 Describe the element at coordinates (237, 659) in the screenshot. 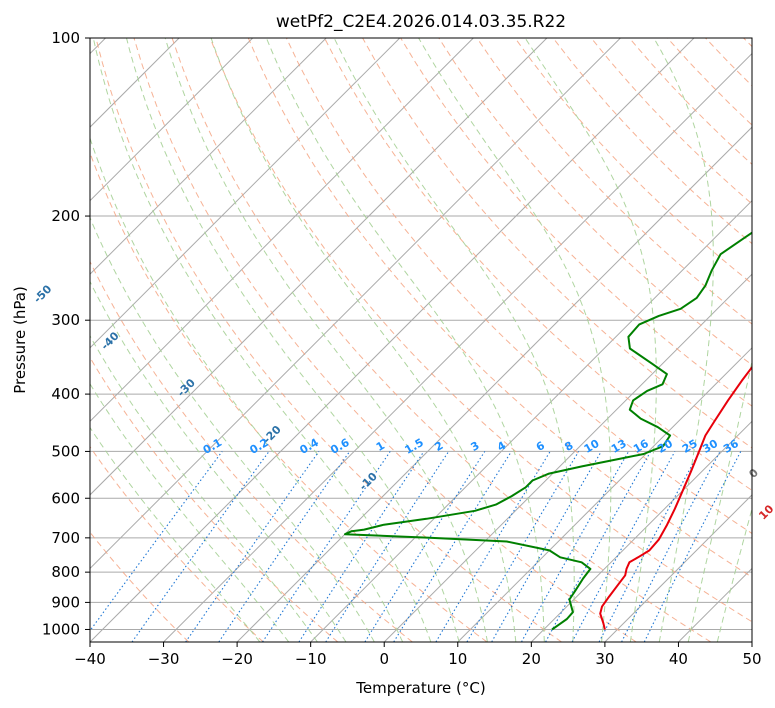

I see `x-tick-label: −20` at that location.